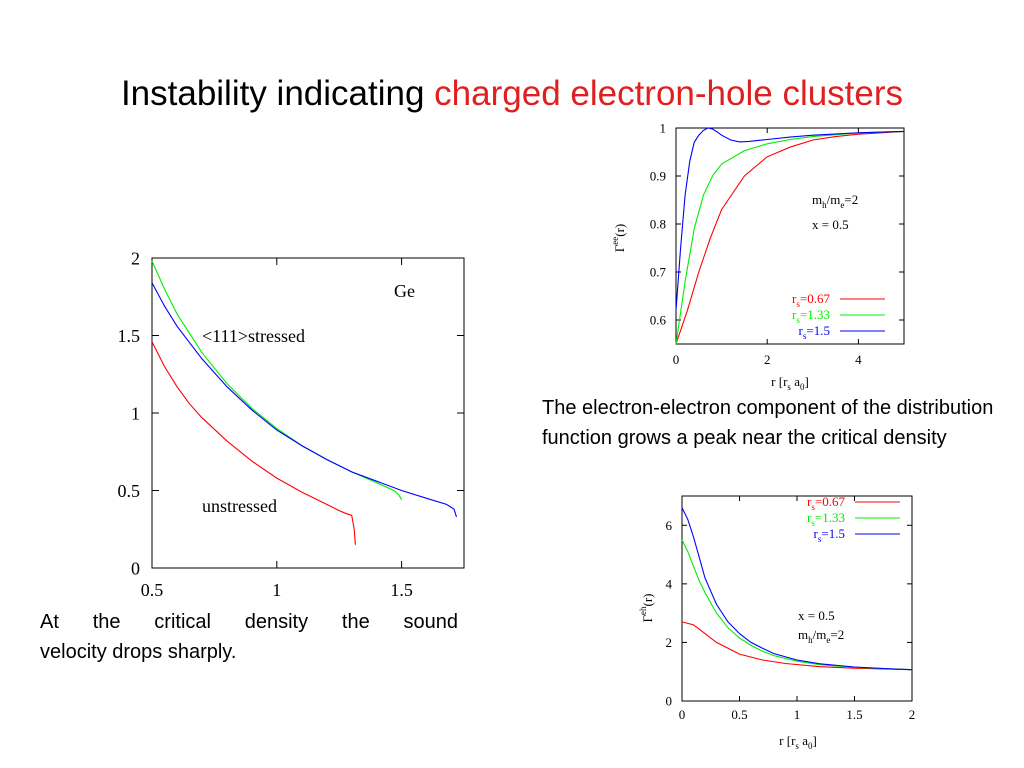 This screenshot has width=1024, height=768. Describe the element at coordinates (129, 336) in the screenshot. I see `y-tick-label: 1.5` at that location.